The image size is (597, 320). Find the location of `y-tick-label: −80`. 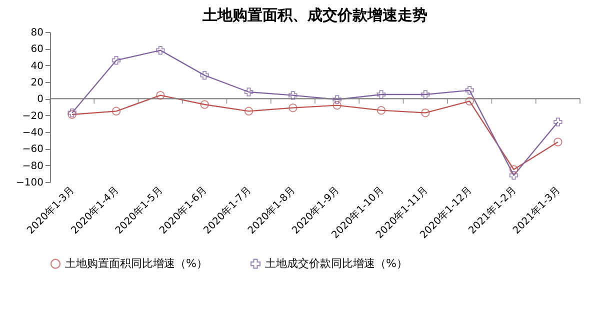

y-tick-label: −80 is located at coordinates (33, 166).